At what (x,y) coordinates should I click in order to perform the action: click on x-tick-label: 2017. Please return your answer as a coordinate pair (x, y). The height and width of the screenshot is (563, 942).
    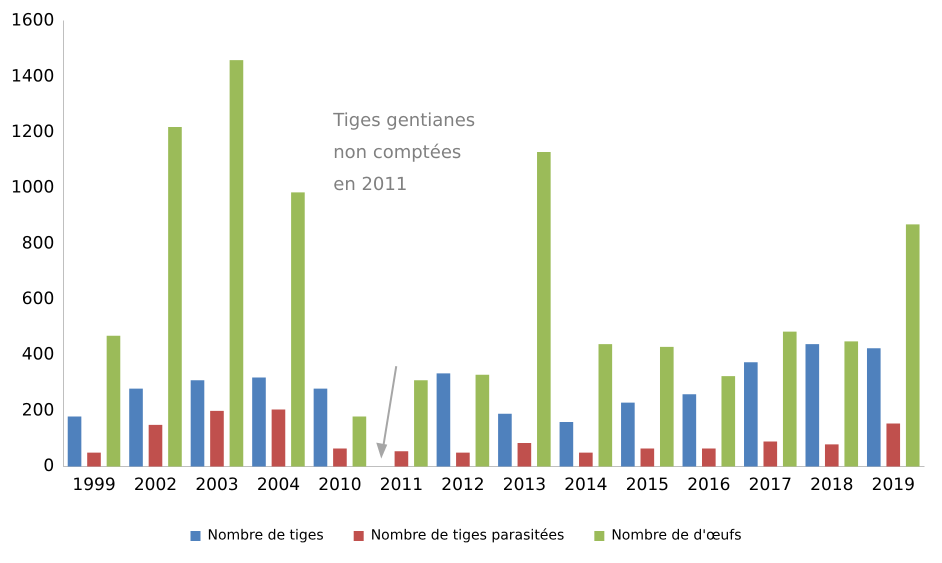
    Looking at the image, I should click on (770, 485).